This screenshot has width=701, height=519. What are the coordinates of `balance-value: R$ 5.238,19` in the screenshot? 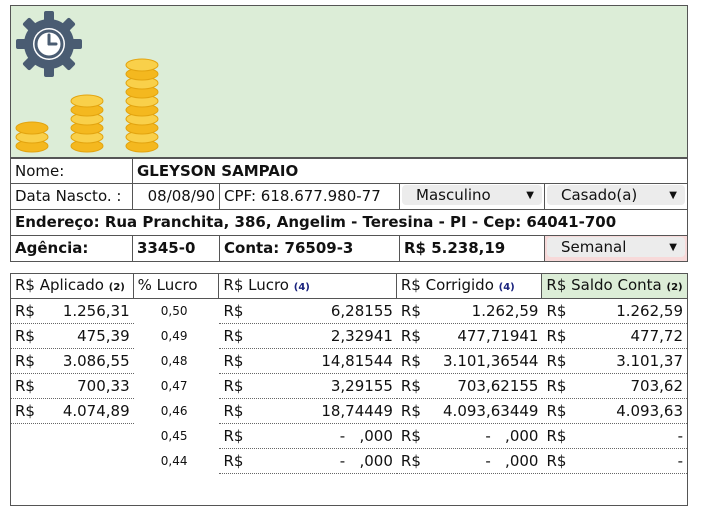 It's located at (472, 248).